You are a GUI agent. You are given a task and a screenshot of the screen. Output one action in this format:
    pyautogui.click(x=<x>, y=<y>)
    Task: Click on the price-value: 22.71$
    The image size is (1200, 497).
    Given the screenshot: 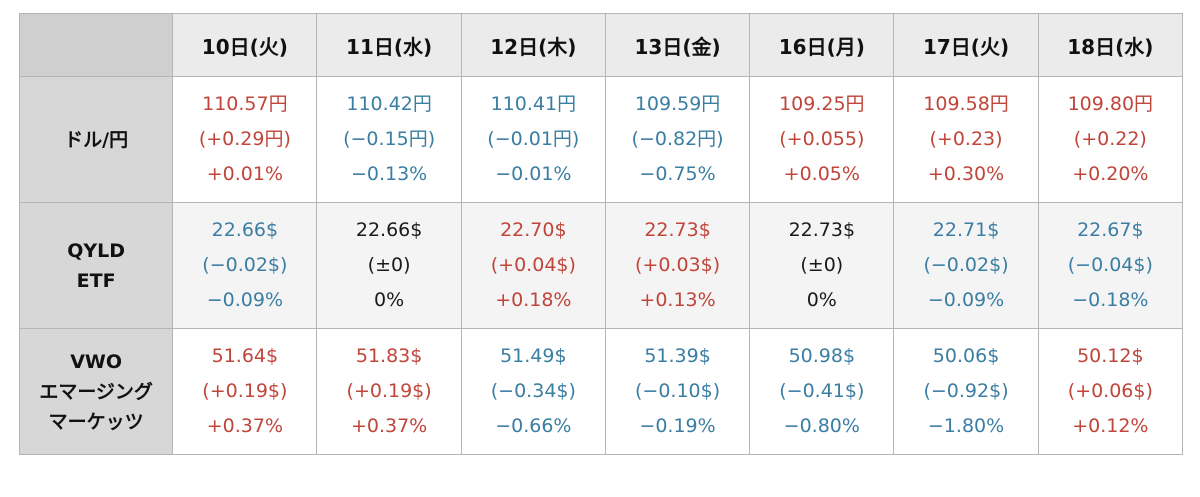 What is the action you would take?
    pyautogui.click(x=966, y=230)
    